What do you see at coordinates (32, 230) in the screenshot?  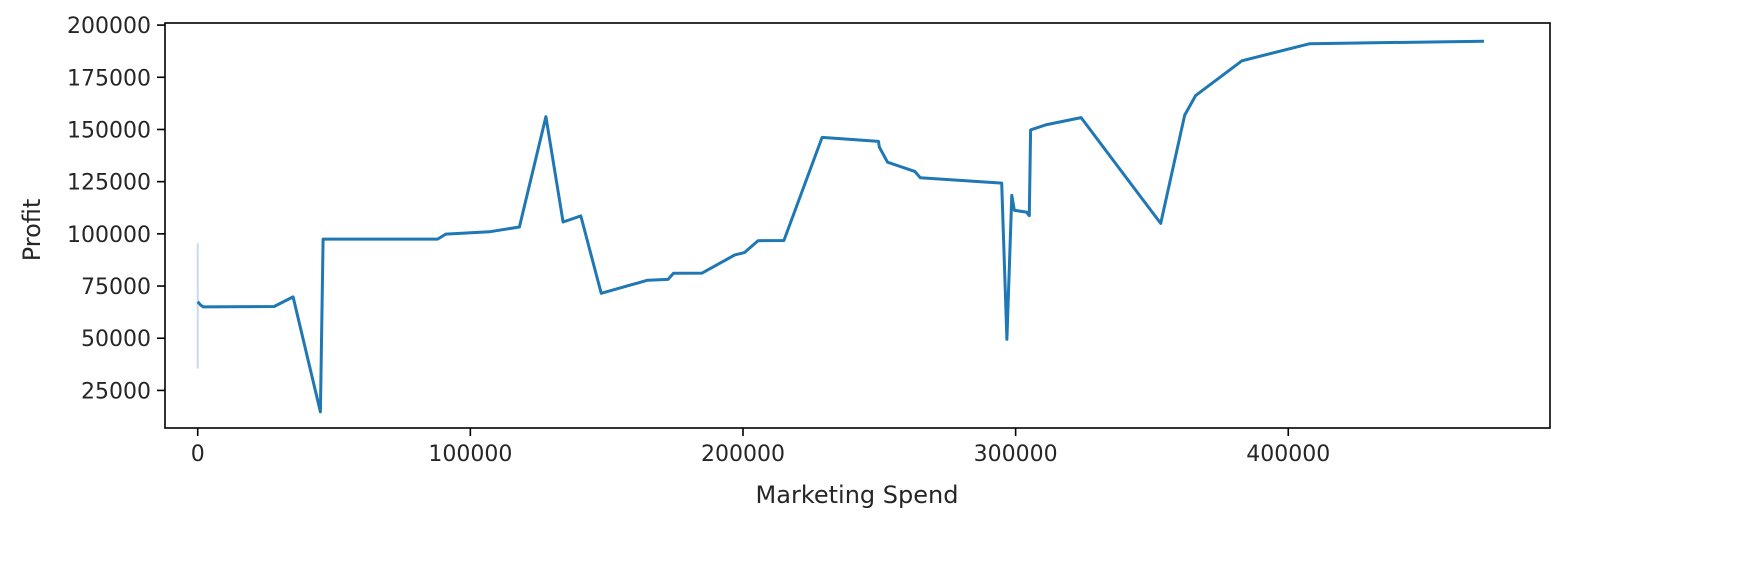 I see `y-axis-label: Profit` at bounding box center [32, 230].